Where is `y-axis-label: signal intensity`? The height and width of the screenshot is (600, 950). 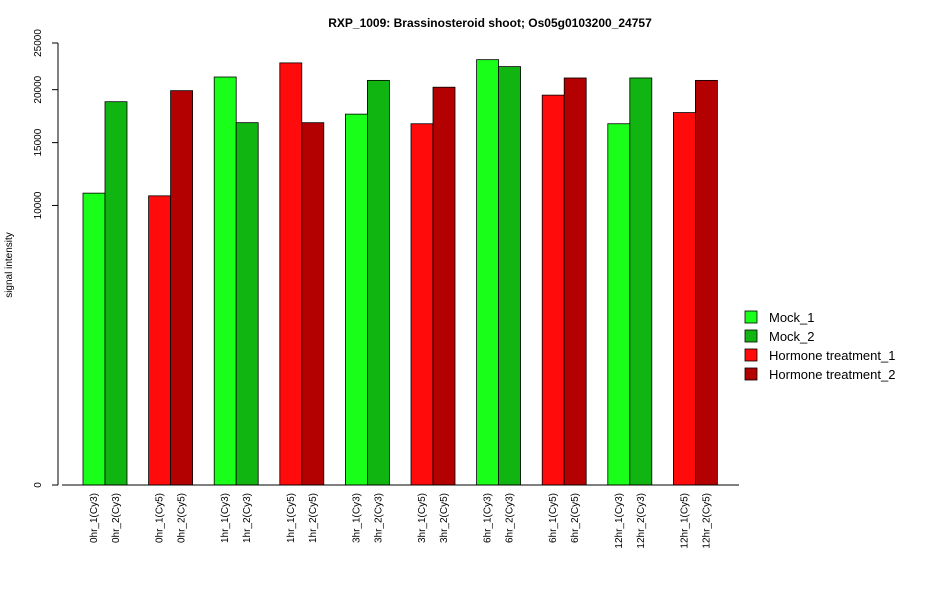
y-axis-label: signal intensity is located at coordinates (9, 265).